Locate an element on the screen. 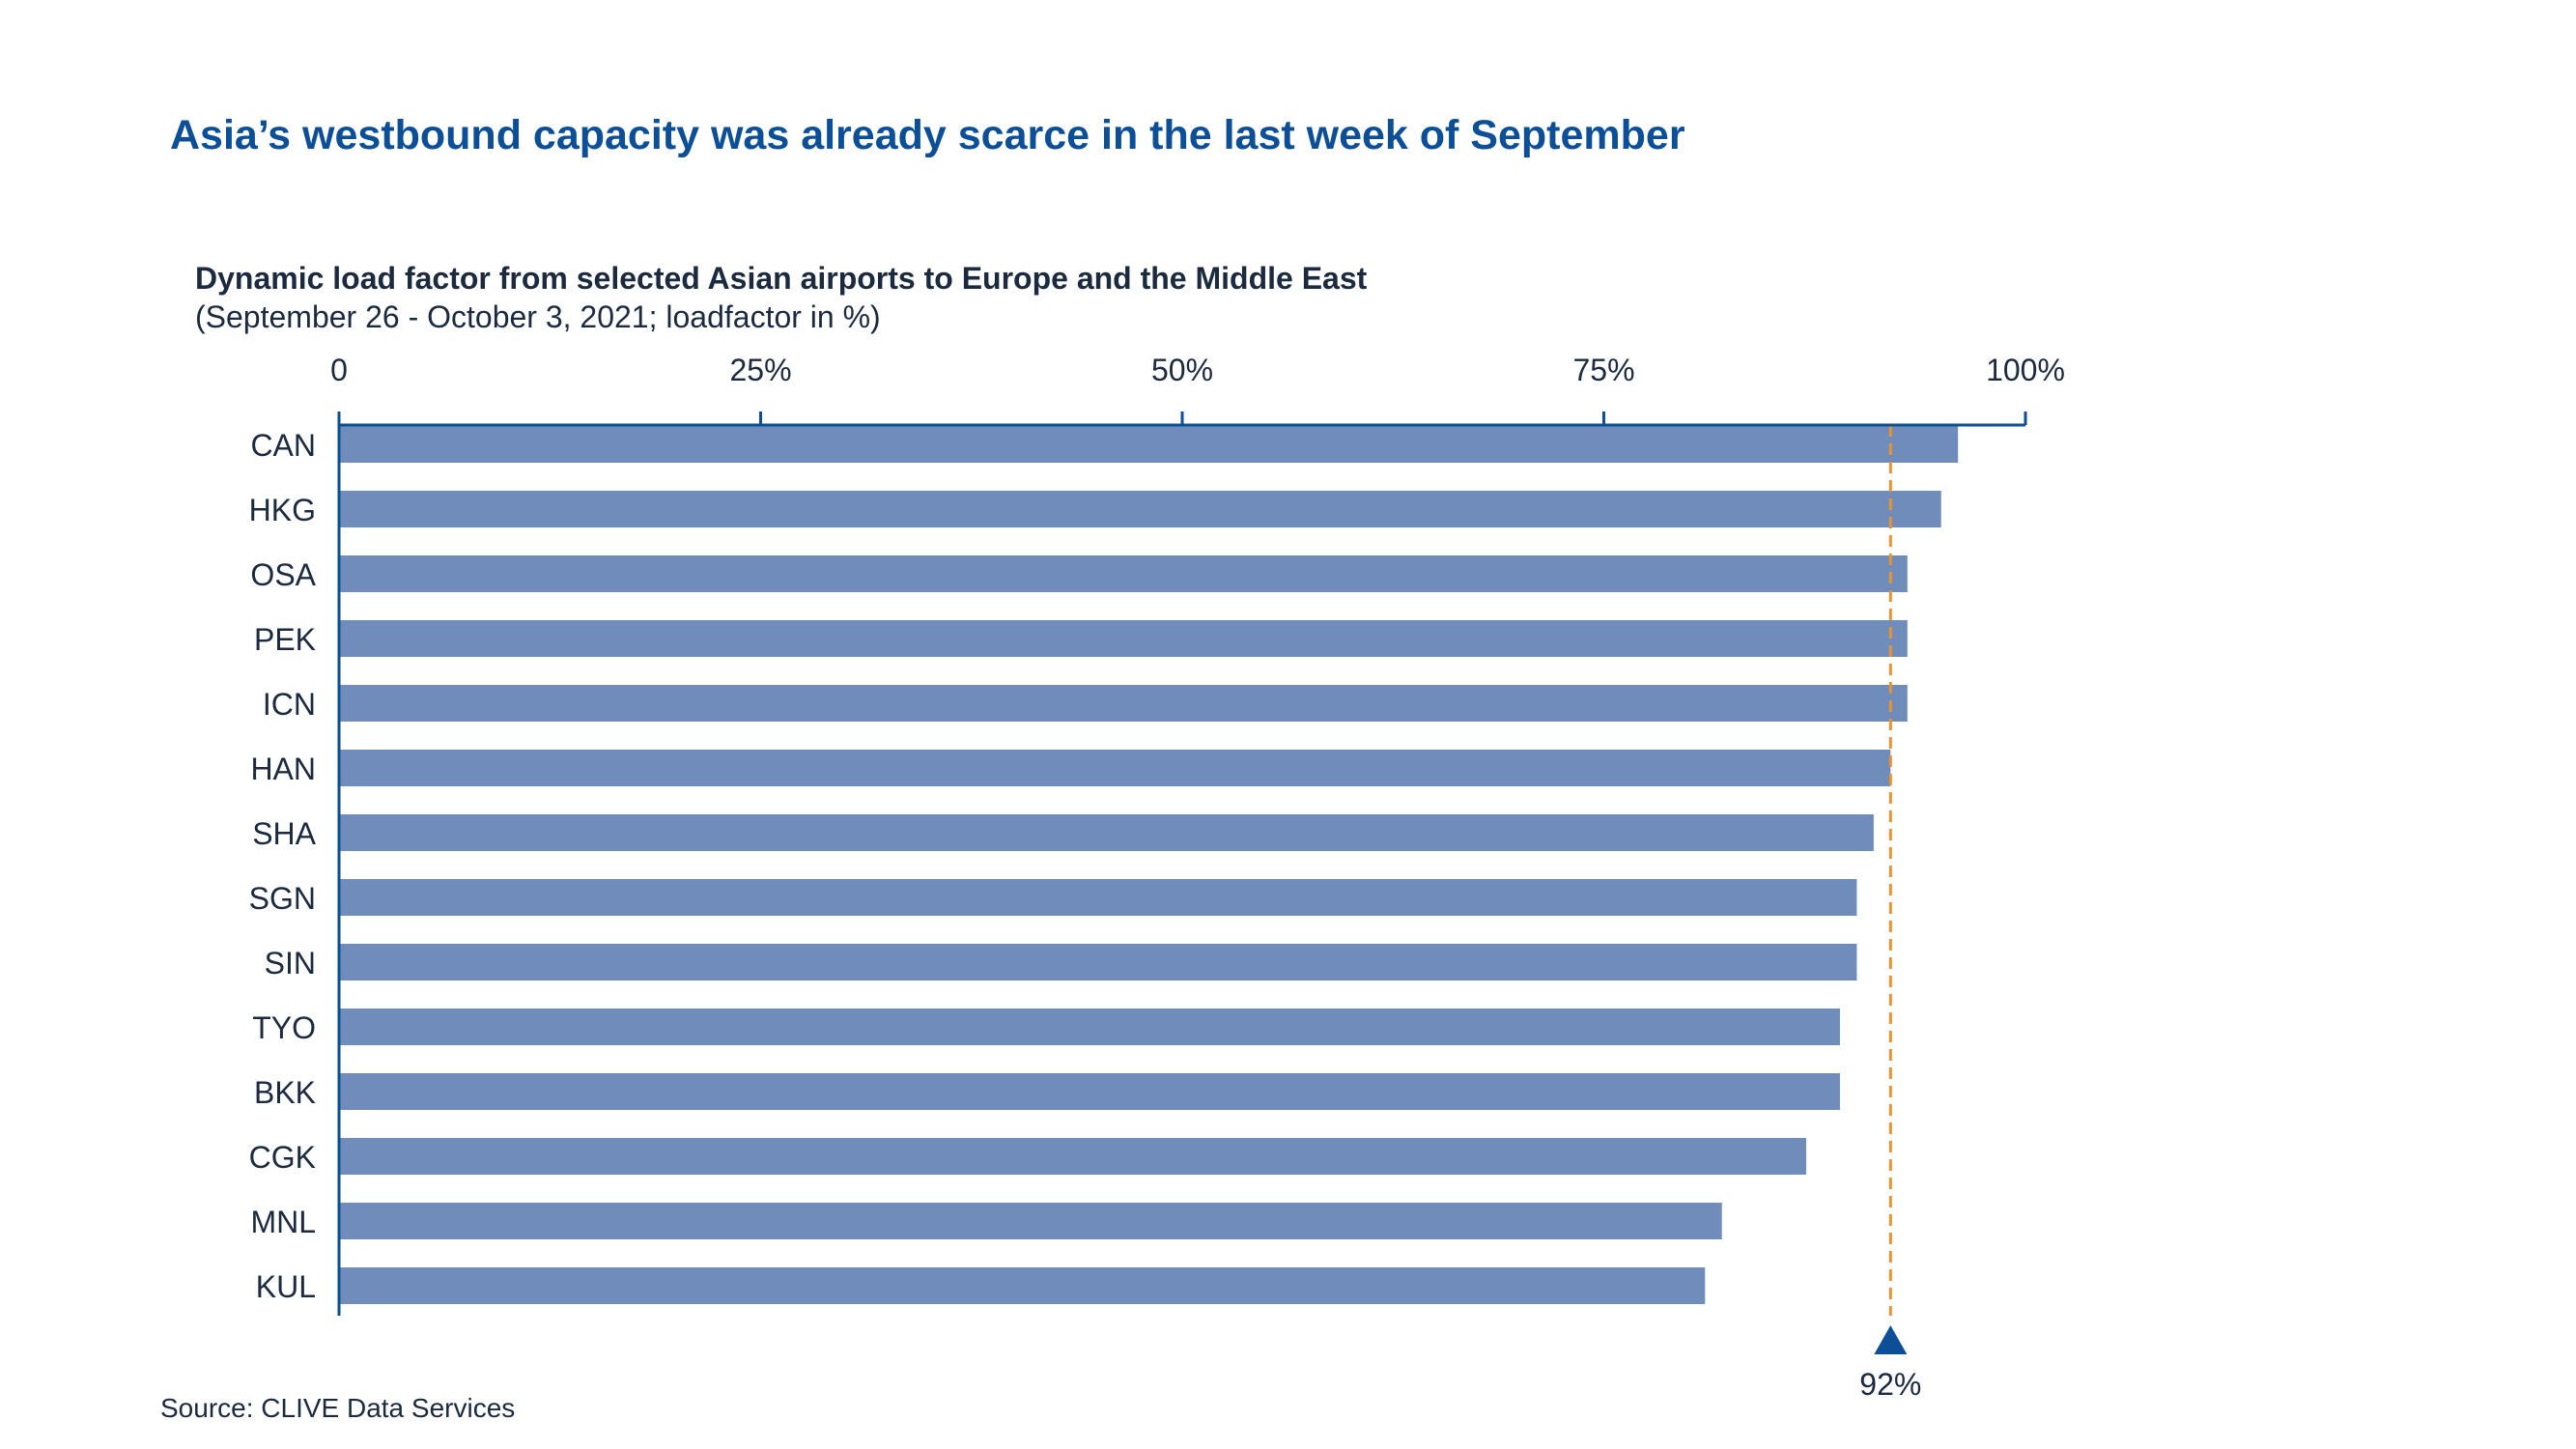 Image resolution: width=2576 pixels, height=1449 pixels. category-label-osa: OSA is located at coordinates (283, 574).